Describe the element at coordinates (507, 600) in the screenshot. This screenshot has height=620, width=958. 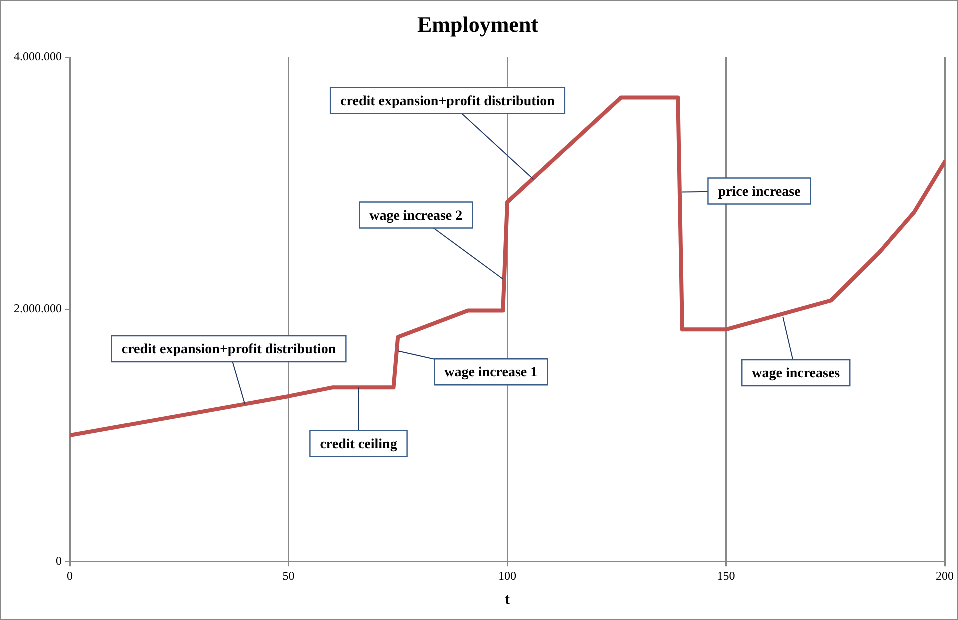
I see `x-axis-title: t` at that location.